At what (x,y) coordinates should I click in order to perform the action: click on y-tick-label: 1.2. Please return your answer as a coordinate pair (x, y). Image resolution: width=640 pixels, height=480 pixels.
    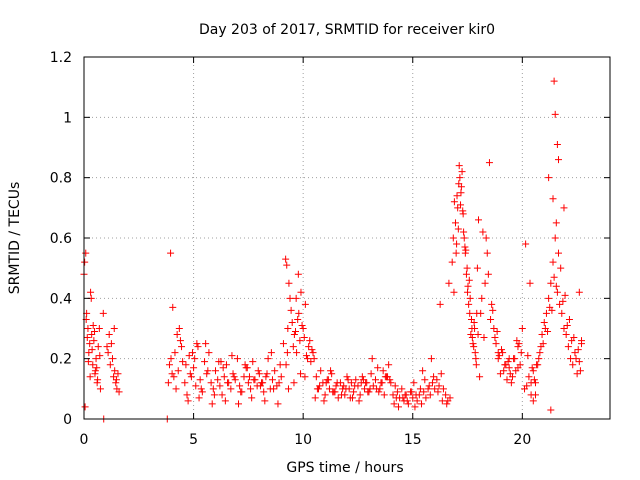
    Looking at the image, I should click on (61, 58).